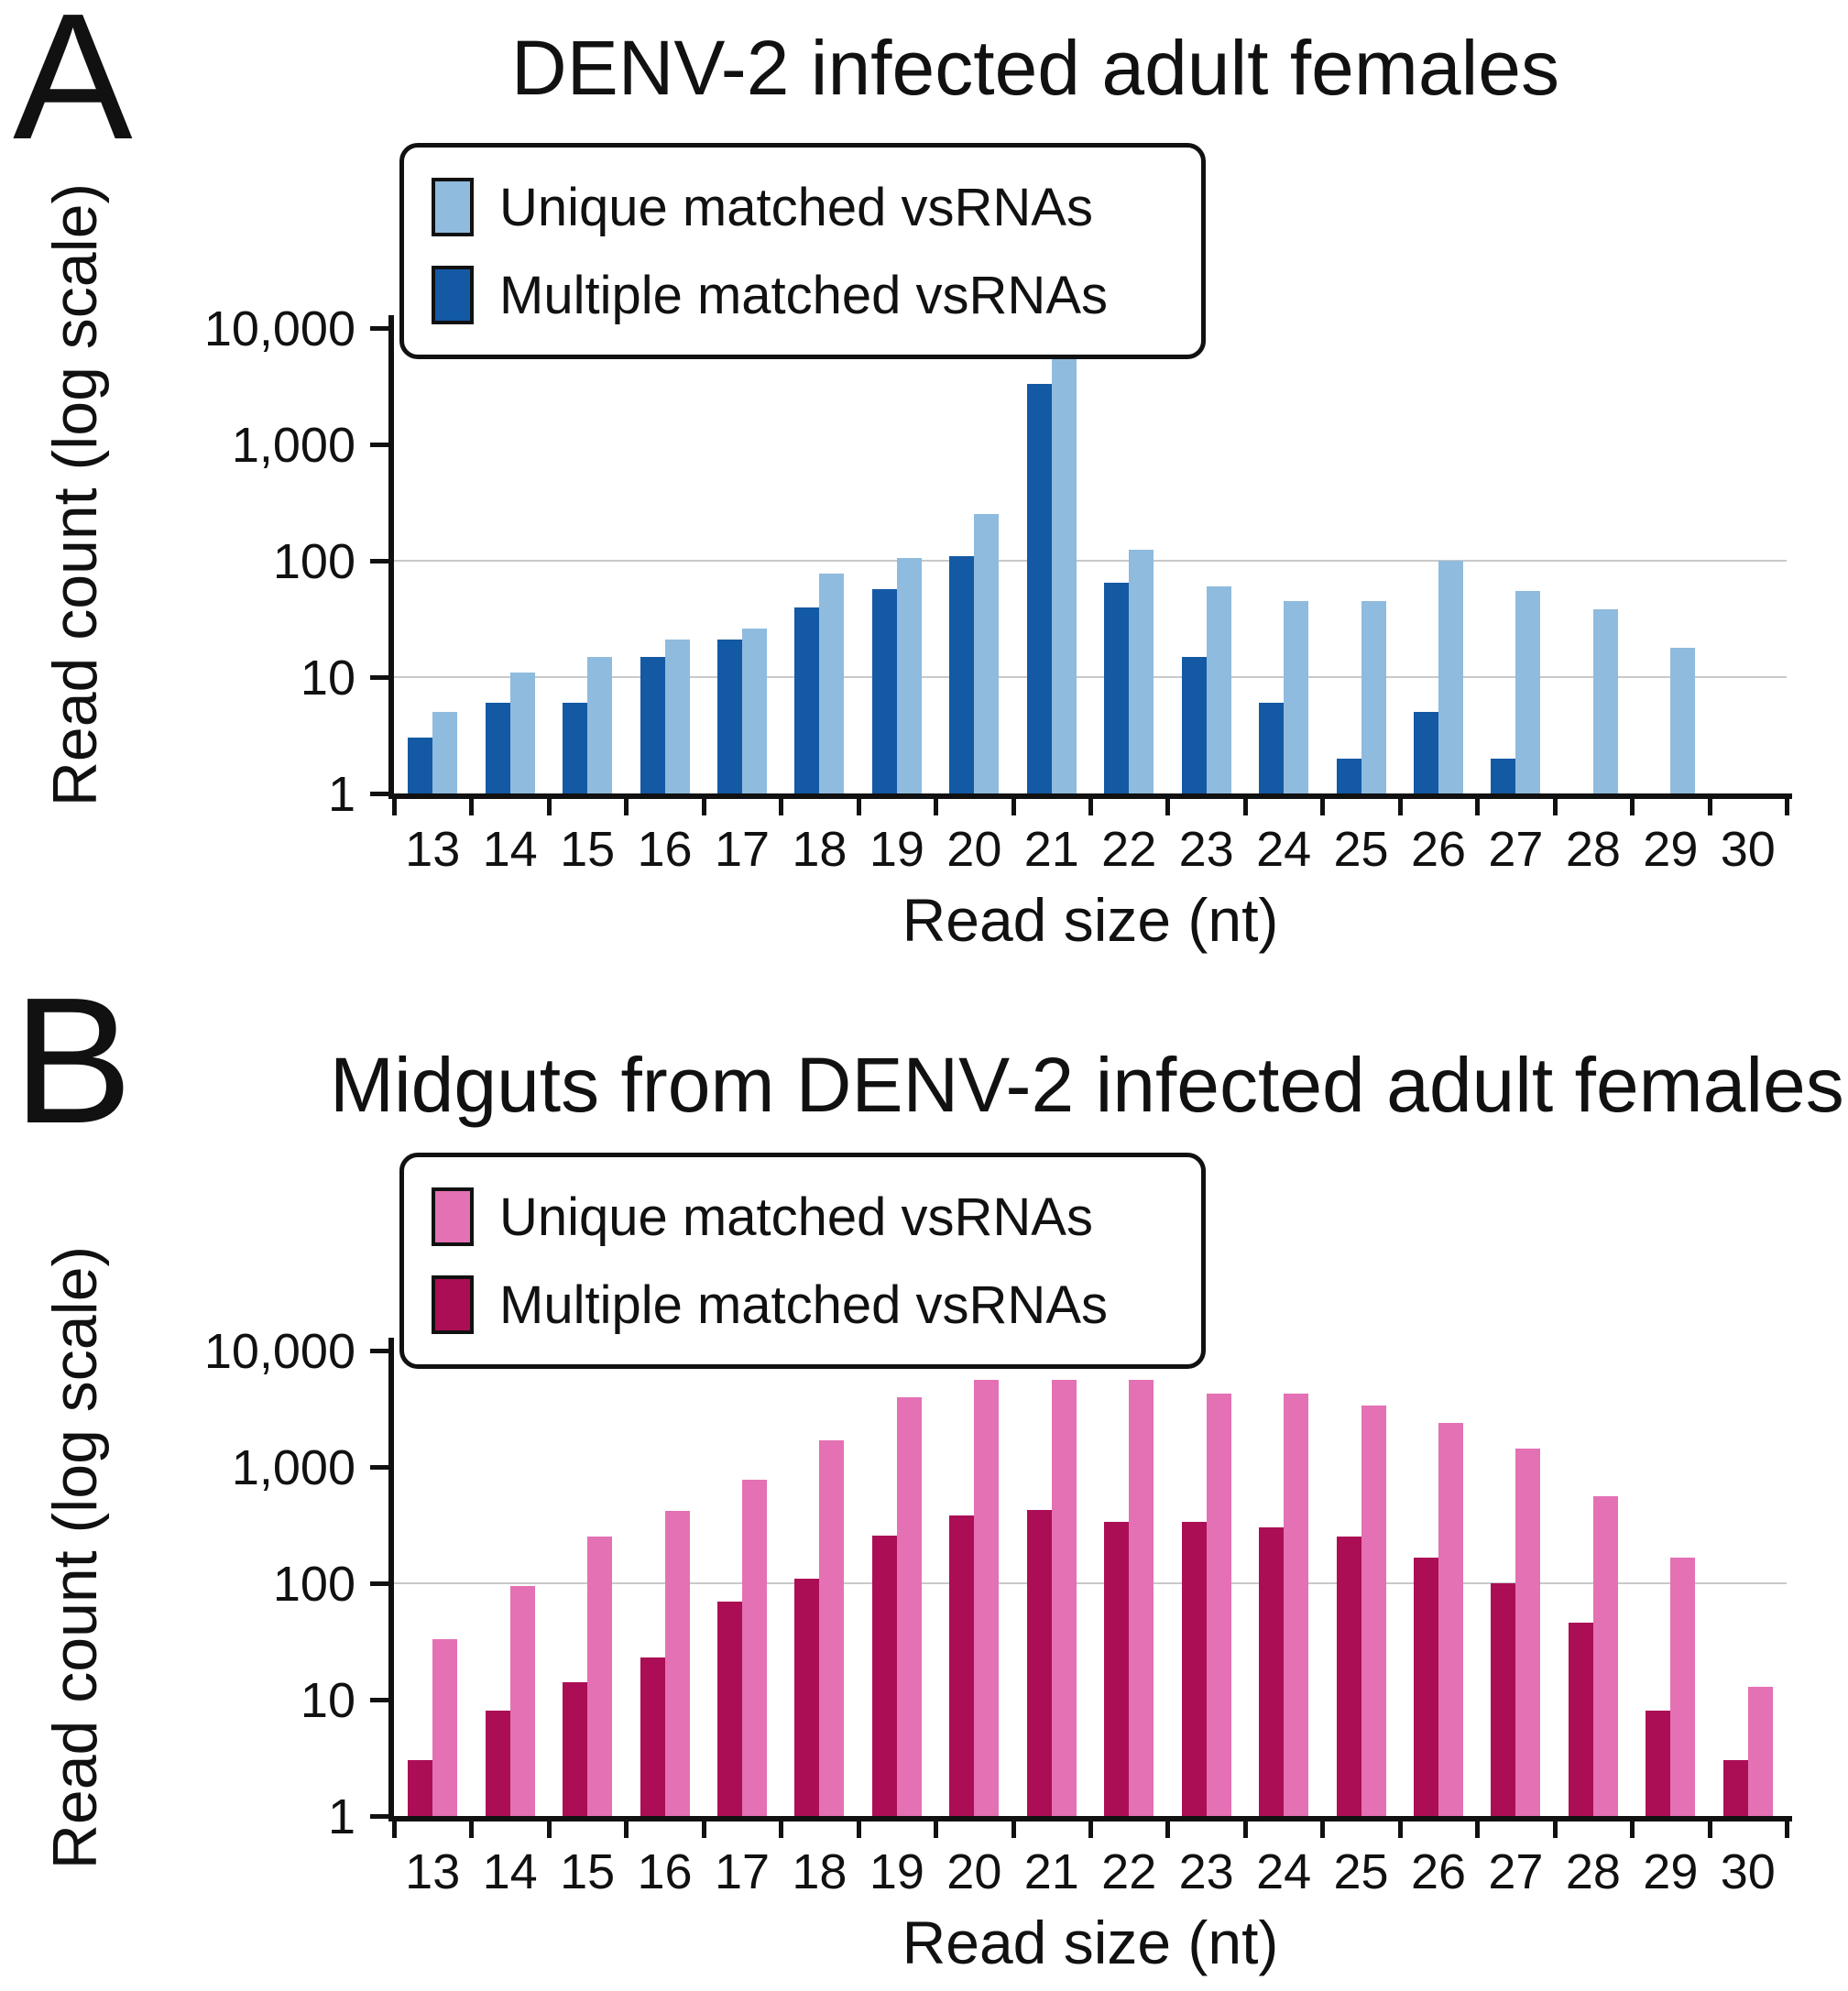 The image size is (1848, 1991). What do you see at coordinates (819, 849) in the screenshot?
I see `x-tick-label: 18` at bounding box center [819, 849].